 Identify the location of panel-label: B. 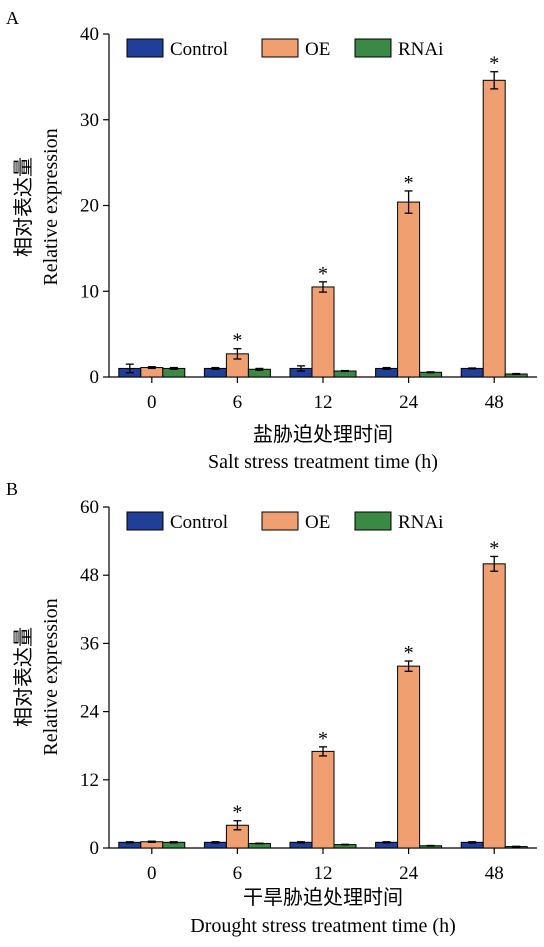
(12, 489).